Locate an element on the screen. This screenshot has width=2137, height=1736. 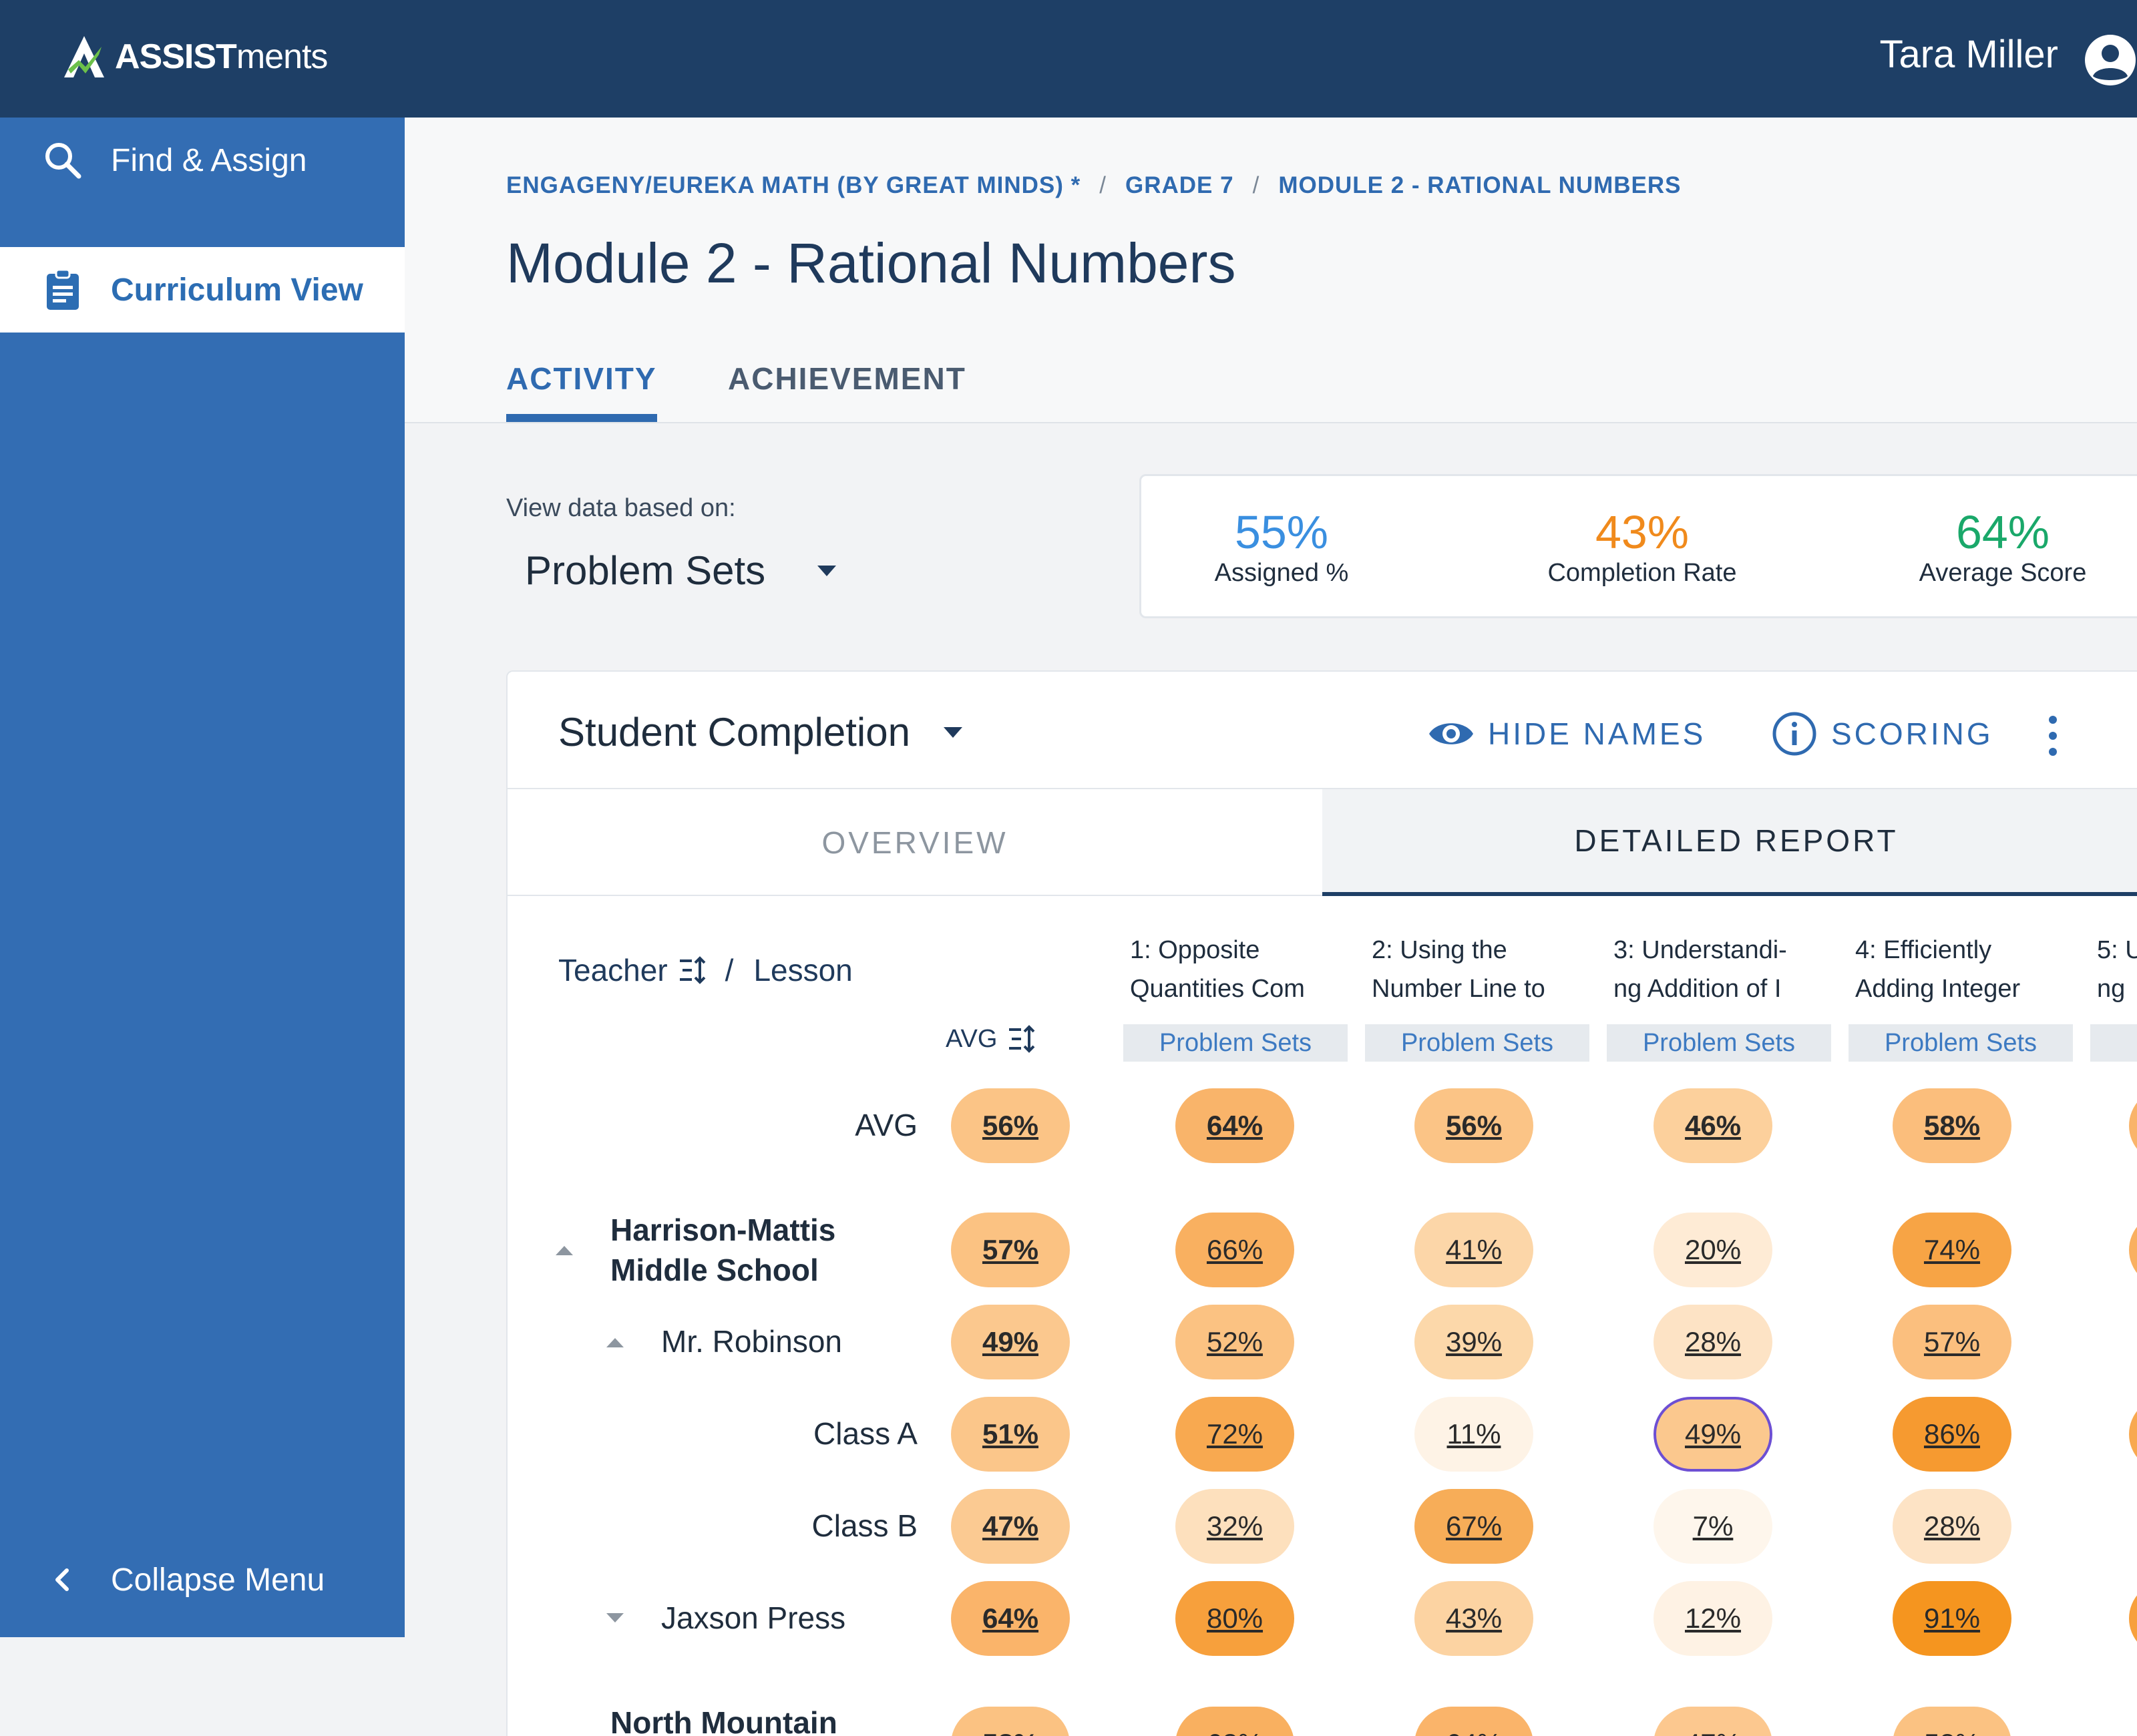
score-pill: 12% is located at coordinates (1713, 1619).